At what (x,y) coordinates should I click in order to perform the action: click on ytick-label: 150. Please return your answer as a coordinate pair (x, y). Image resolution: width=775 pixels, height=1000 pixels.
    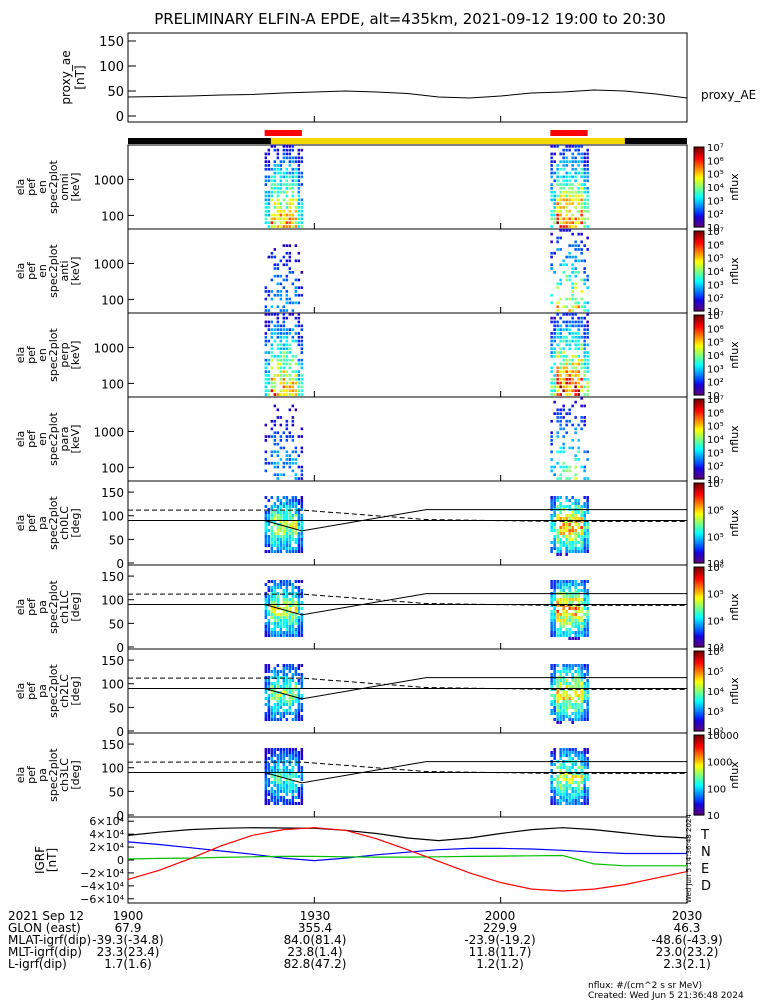
    Looking at the image, I should click on (112, 745).